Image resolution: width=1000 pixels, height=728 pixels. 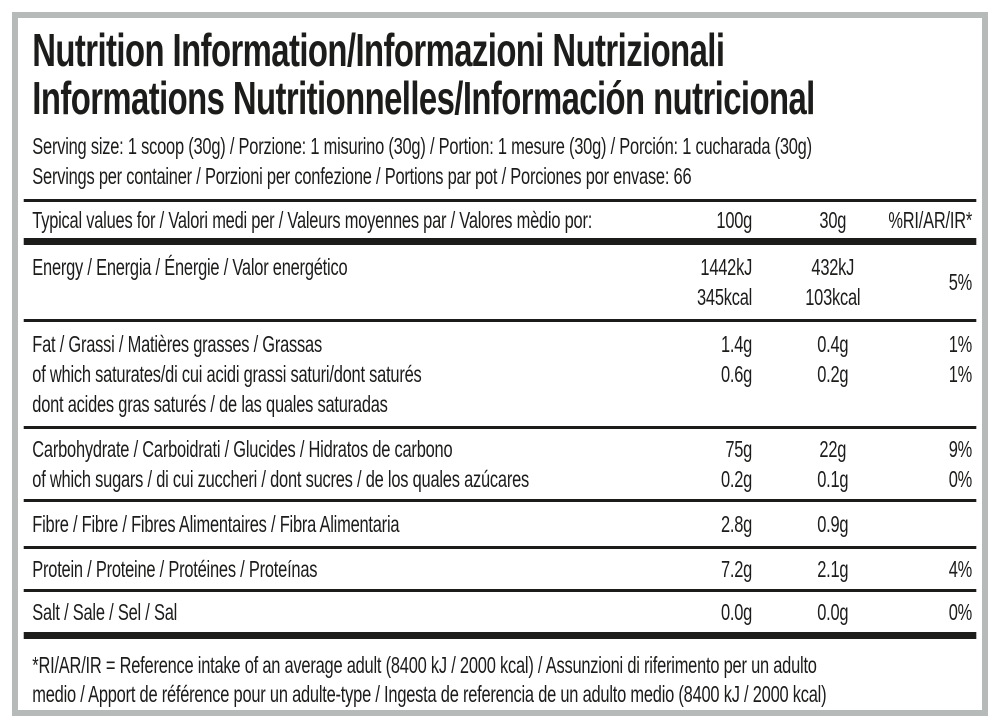 I want to click on table-row-salt: Salt / Sale / Sel / Sal 0.0g 0.0g 0%, so click(x=500, y=615).